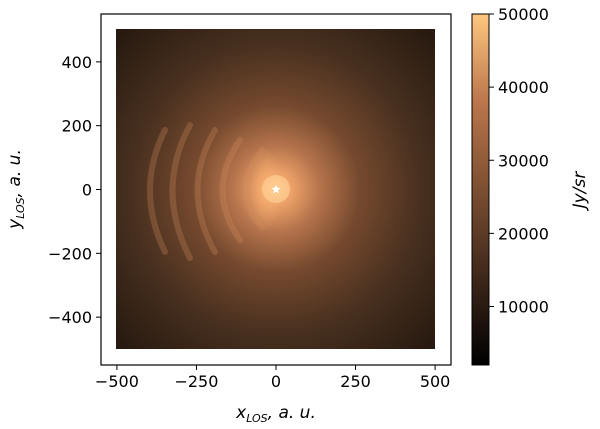 This screenshot has width=600, height=429. Describe the element at coordinates (87, 190) in the screenshot. I see `y-tick-label: 0` at that location.